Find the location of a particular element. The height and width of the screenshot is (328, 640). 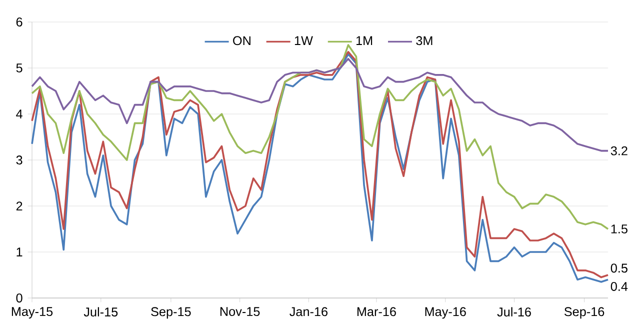

legend-label: 1W is located at coordinates (303, 40).